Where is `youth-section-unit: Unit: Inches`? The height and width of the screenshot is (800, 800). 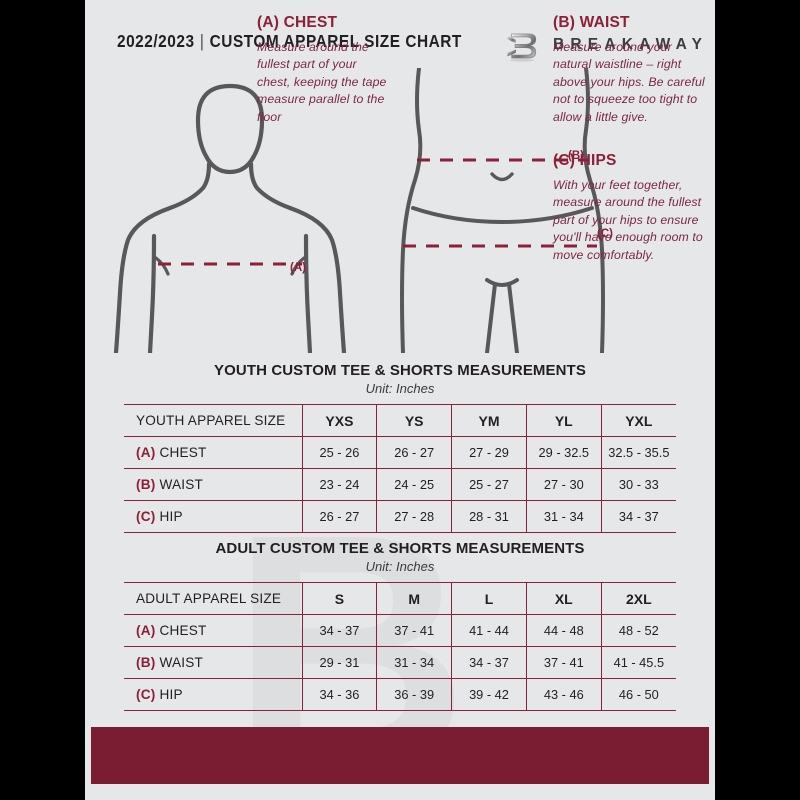
youth-section-unit: Unit: Inches is located at coordinates (400, 388).